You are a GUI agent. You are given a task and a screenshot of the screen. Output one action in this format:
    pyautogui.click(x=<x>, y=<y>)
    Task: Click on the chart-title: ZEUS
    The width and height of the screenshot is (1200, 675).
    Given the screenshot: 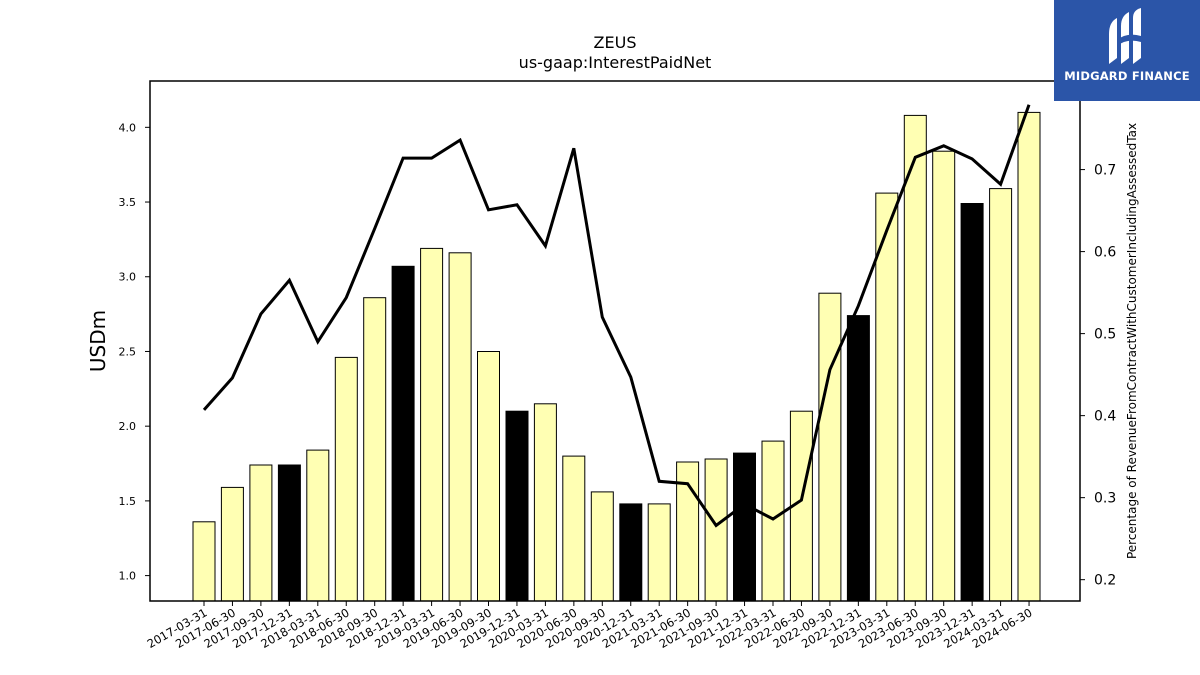 What is the action you would take?
    pyautogui.click(x=615, y=42)
    